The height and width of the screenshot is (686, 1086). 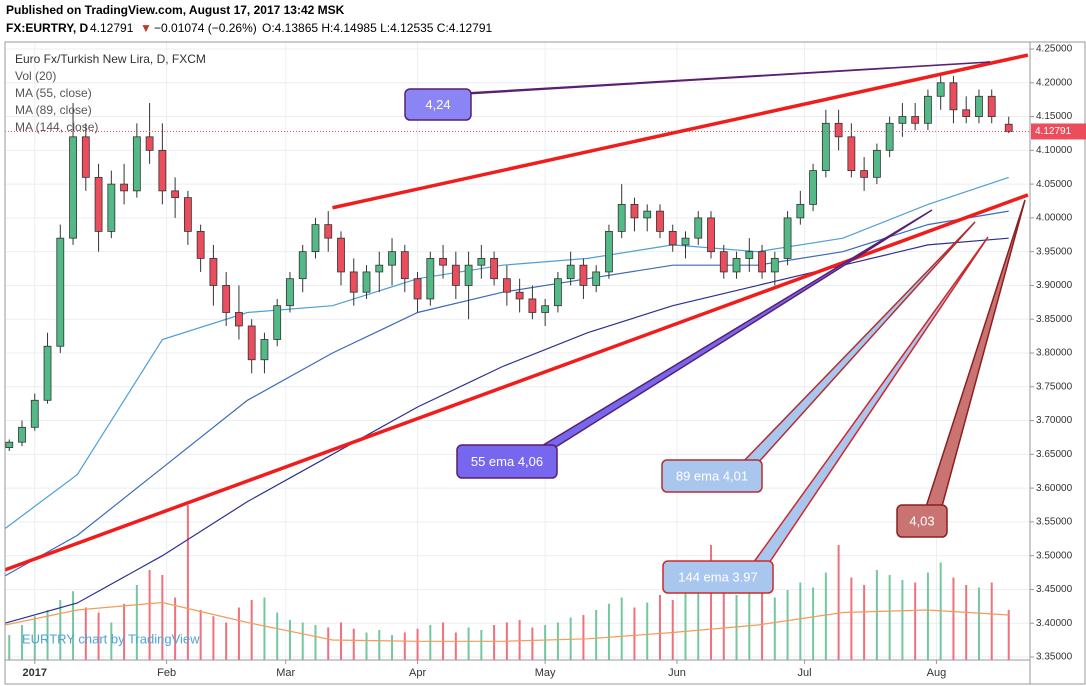 What do you see at coordinates (1054, 555) in the screenshot?
I see `y-tick-label: 3.50000` at bounding box center [1054, 555].